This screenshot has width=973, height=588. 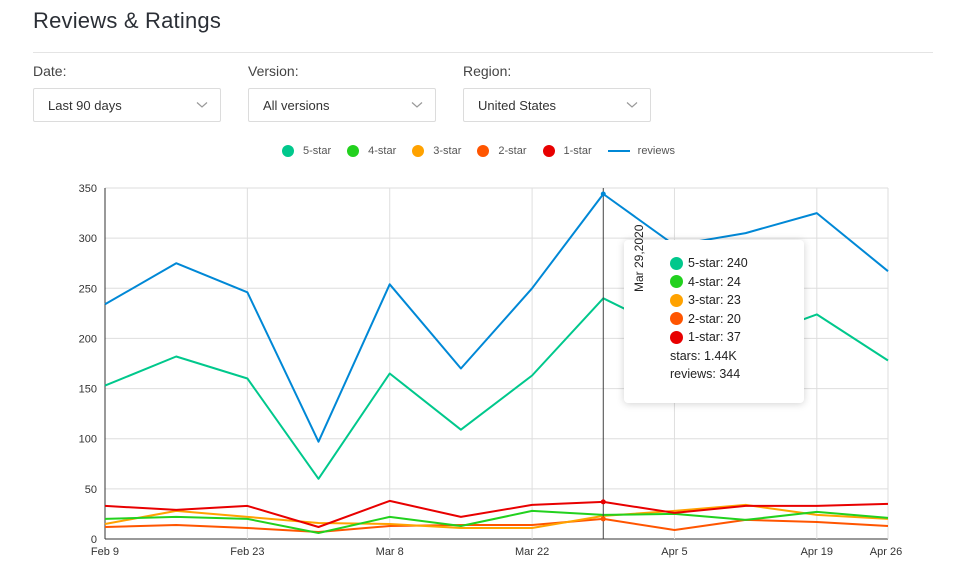 I want to click on tooltip-row-label: 1-star: 37, so click(x=714, y=337).